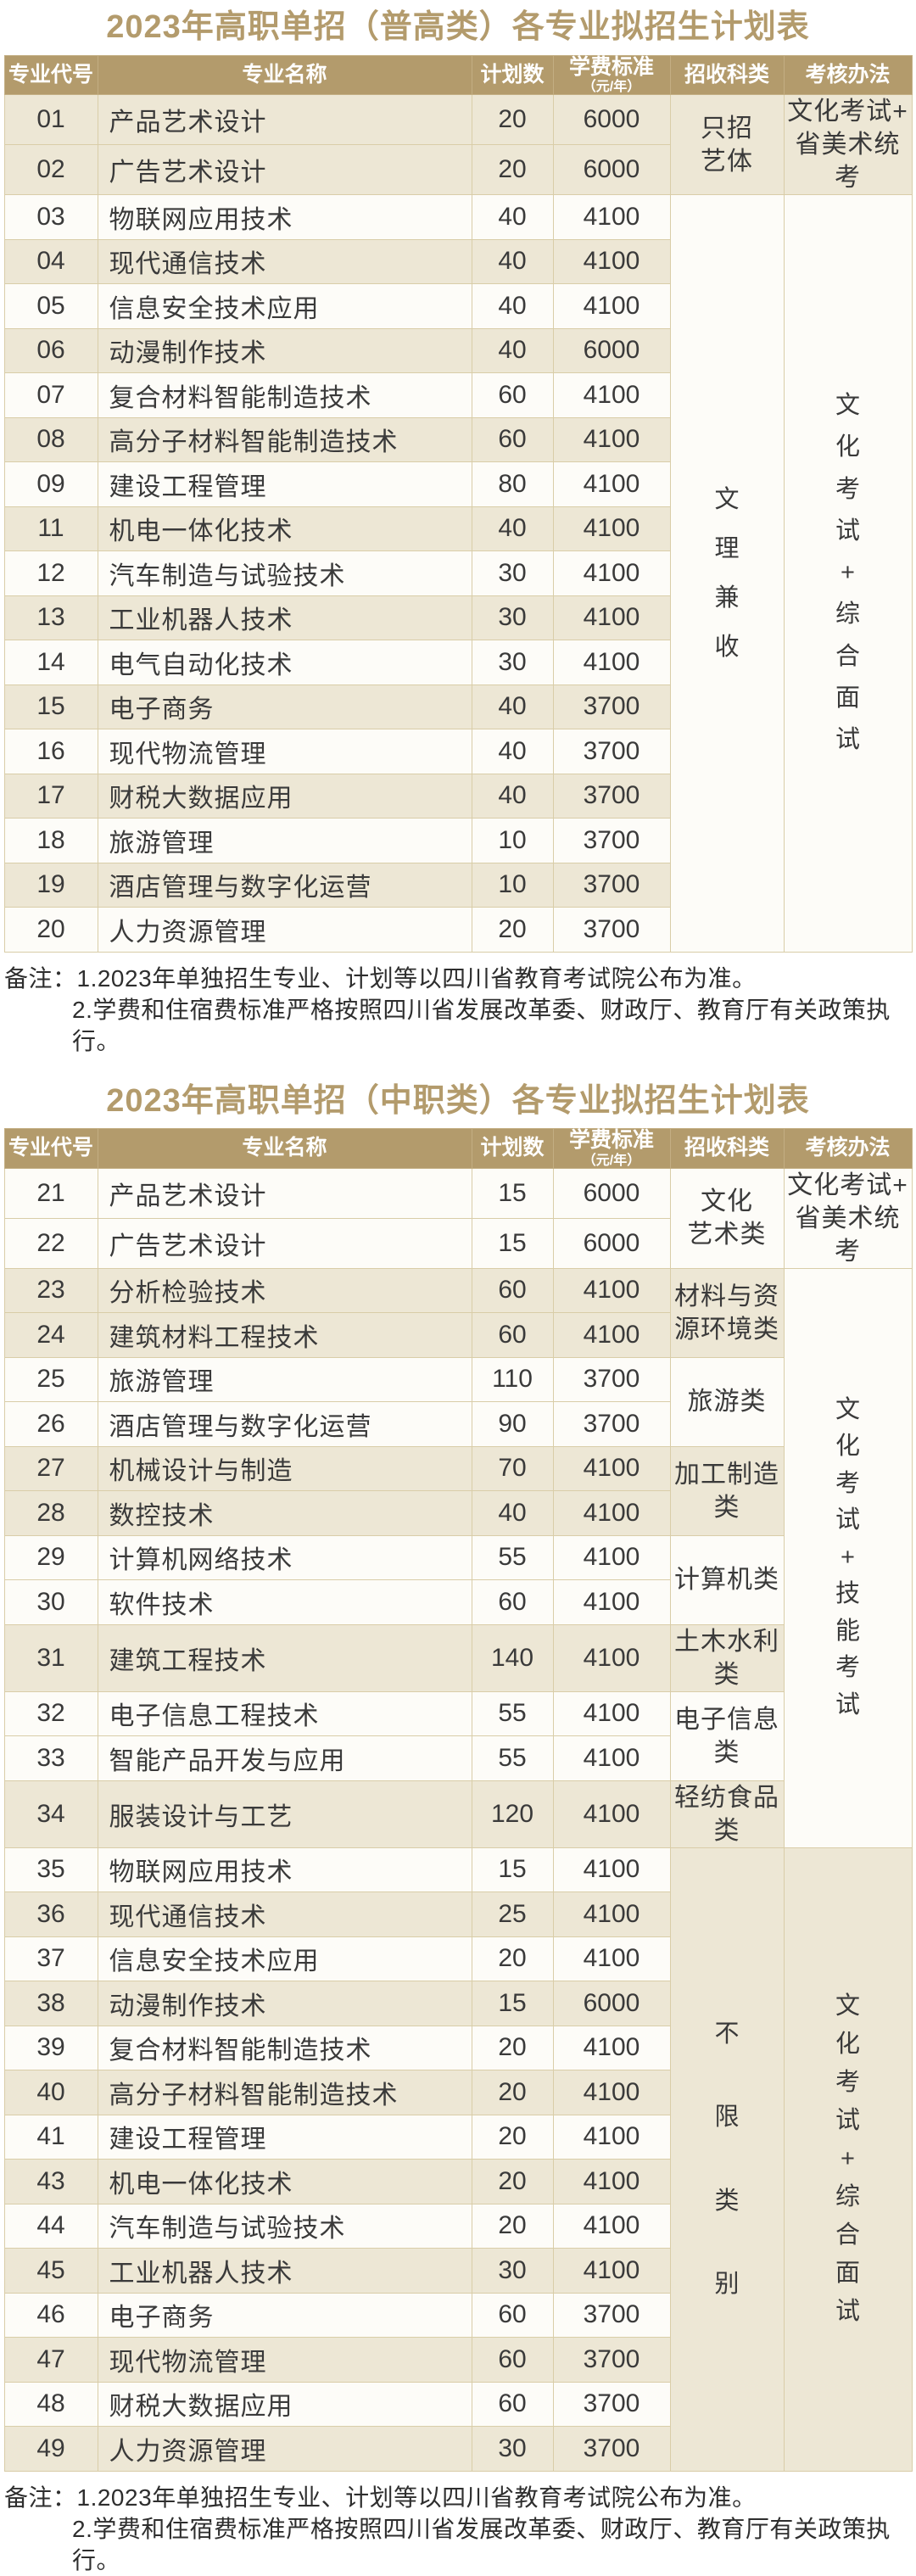 Image resolution: width=916 pixels, height=2576 pixels. I want to click on table-row: 33 智能产品开发与应用 55 4100, so click(457, 1758).